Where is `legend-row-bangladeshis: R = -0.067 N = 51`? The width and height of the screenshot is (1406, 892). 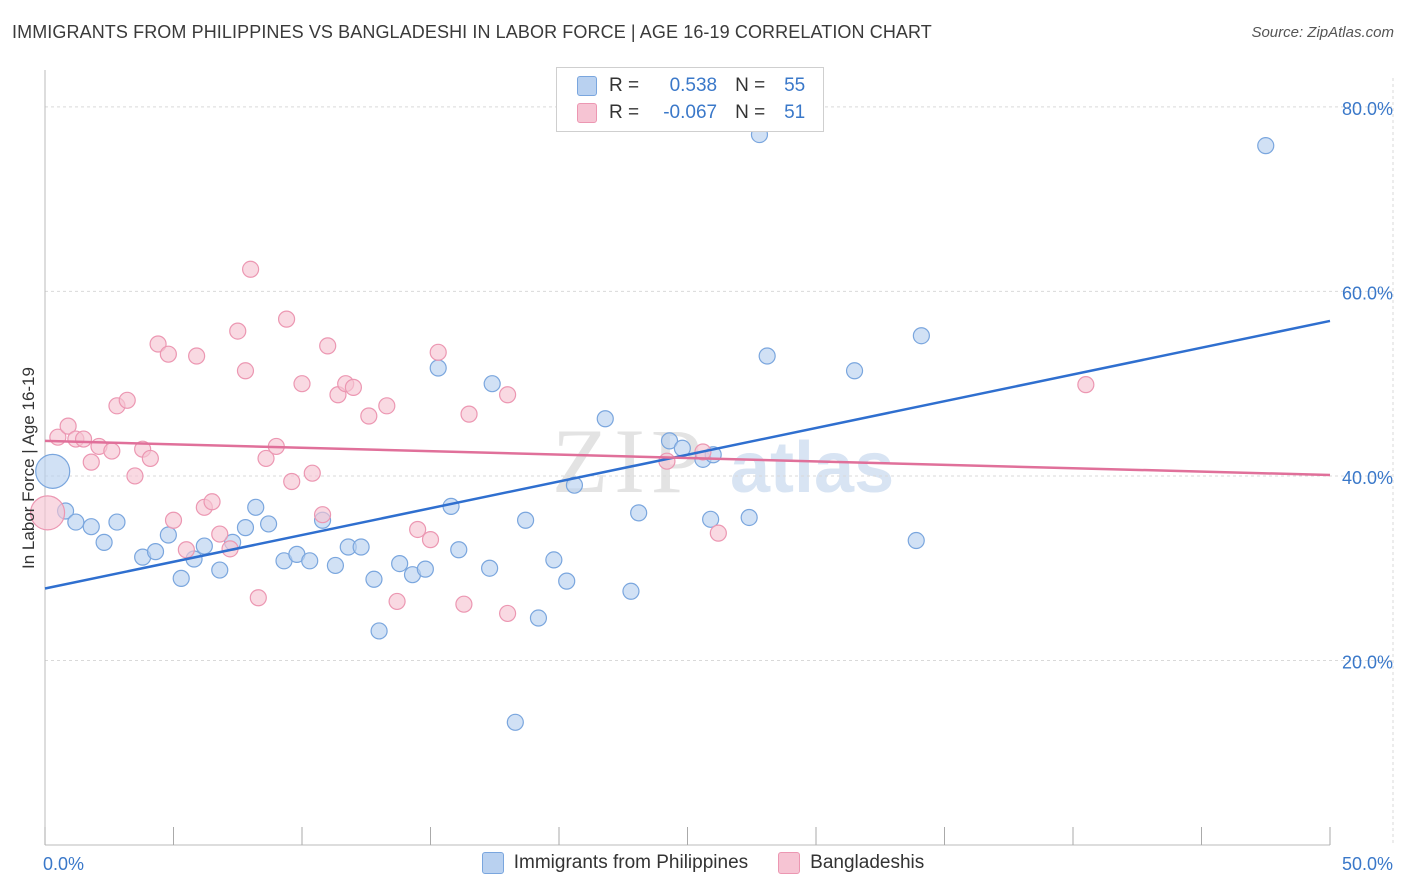 legend-row-bangladeshis: R = -0.067 N = 51 is located at coordinates (691, 113).